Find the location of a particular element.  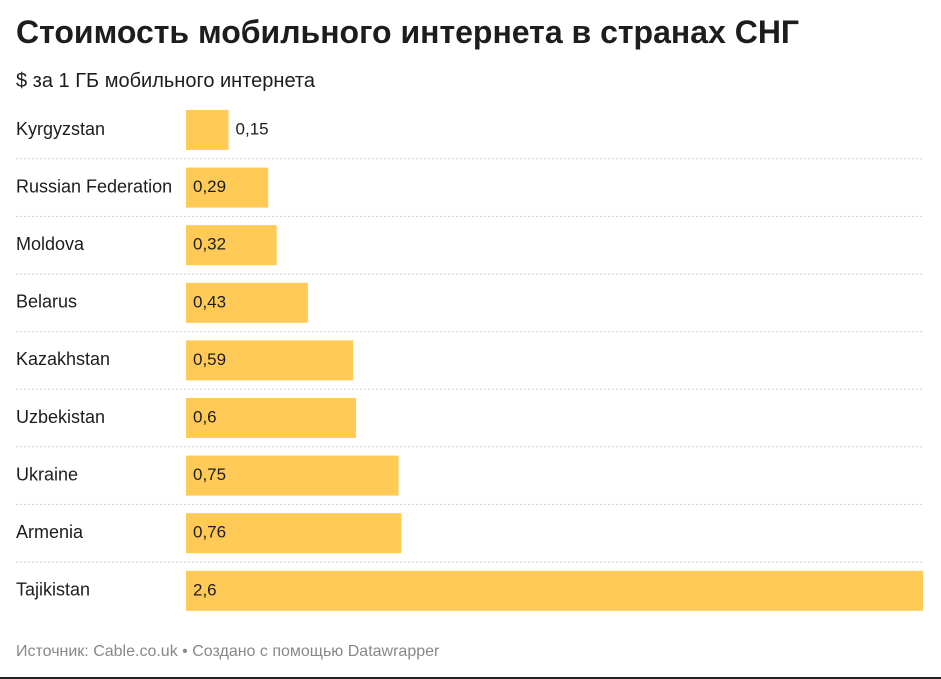

bar-row: Belarus 0,43 is located at coordinates (469, 307).